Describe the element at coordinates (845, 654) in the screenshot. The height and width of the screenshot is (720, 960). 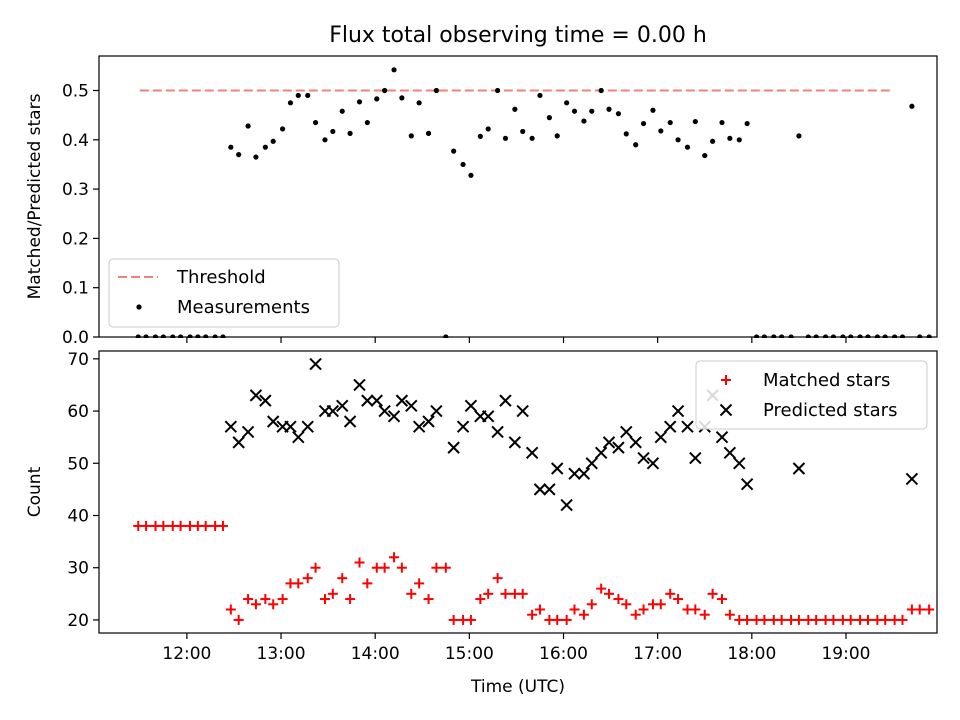
I see `bottom-xtick-label: 19:00` at that location.